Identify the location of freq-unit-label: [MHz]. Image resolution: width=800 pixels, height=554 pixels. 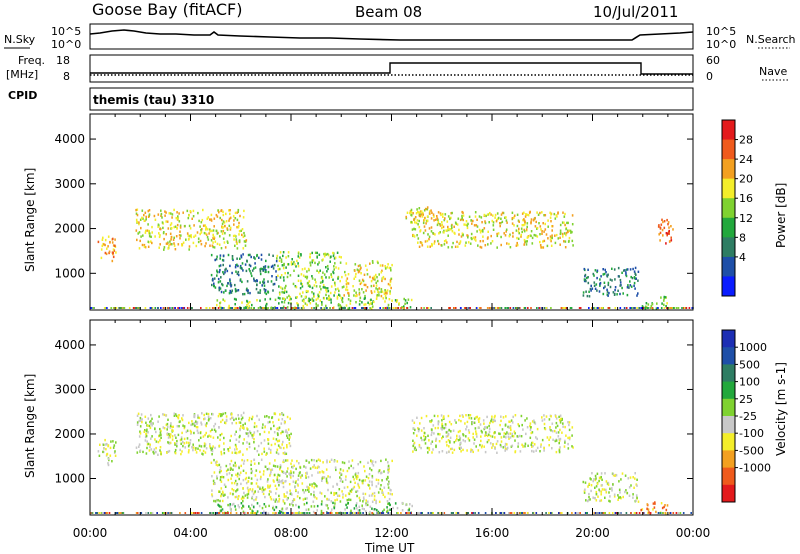
(22, 74).